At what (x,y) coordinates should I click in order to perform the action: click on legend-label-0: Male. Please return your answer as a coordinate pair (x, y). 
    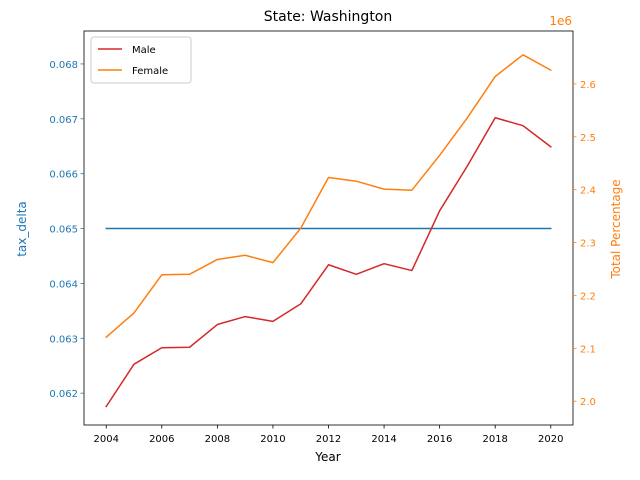
    Looking at the image, I should click on (144, 50).